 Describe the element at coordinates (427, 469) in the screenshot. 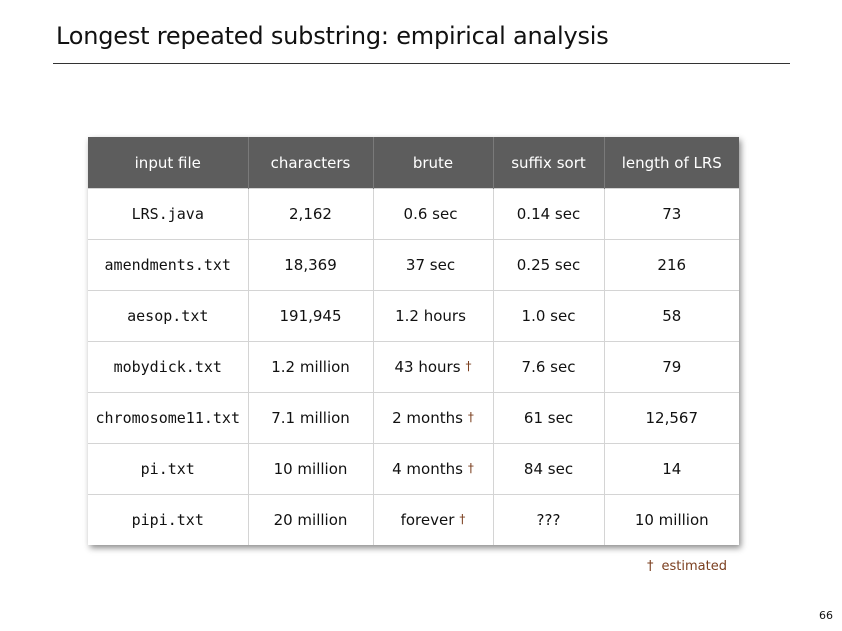

I see `brute-time: 4 months` at that location.